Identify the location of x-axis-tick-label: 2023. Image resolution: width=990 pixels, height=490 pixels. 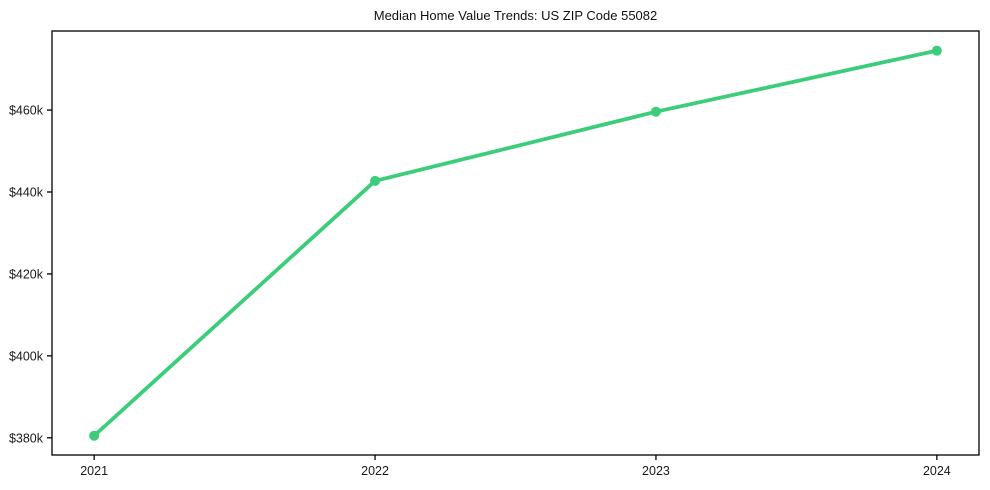
(656, 471).